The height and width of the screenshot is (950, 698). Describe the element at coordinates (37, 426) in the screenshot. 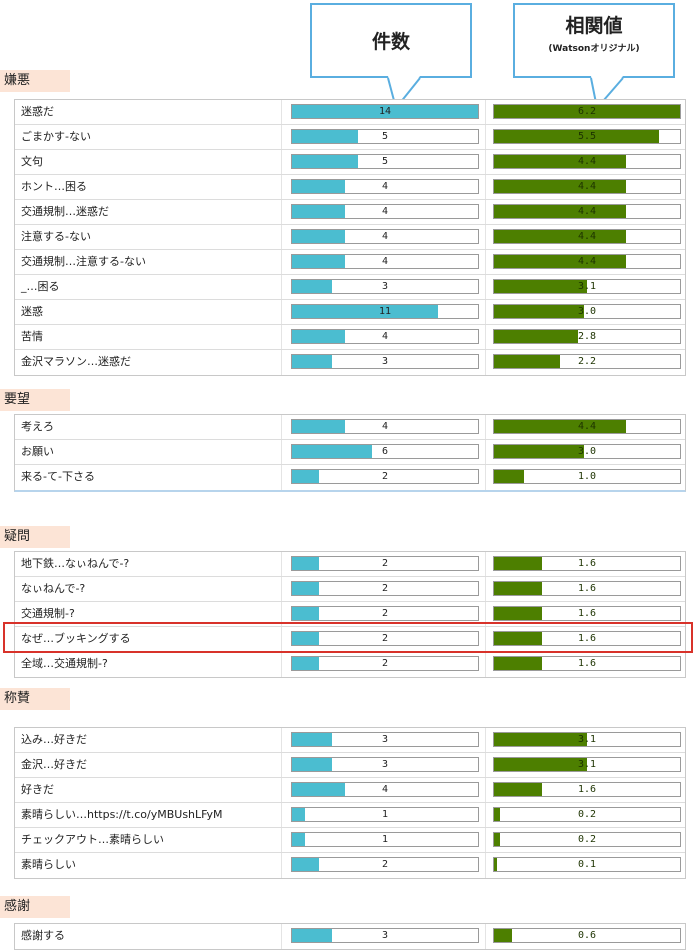

I see `row-label: 考えろ` at that location.